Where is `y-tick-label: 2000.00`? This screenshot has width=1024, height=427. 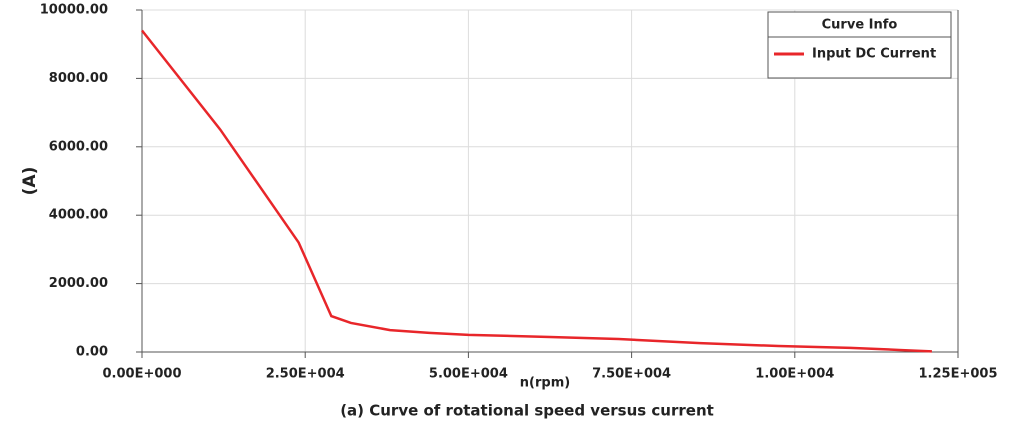 y-tick-label: 2000.00 is located at coordinates (78, 283).